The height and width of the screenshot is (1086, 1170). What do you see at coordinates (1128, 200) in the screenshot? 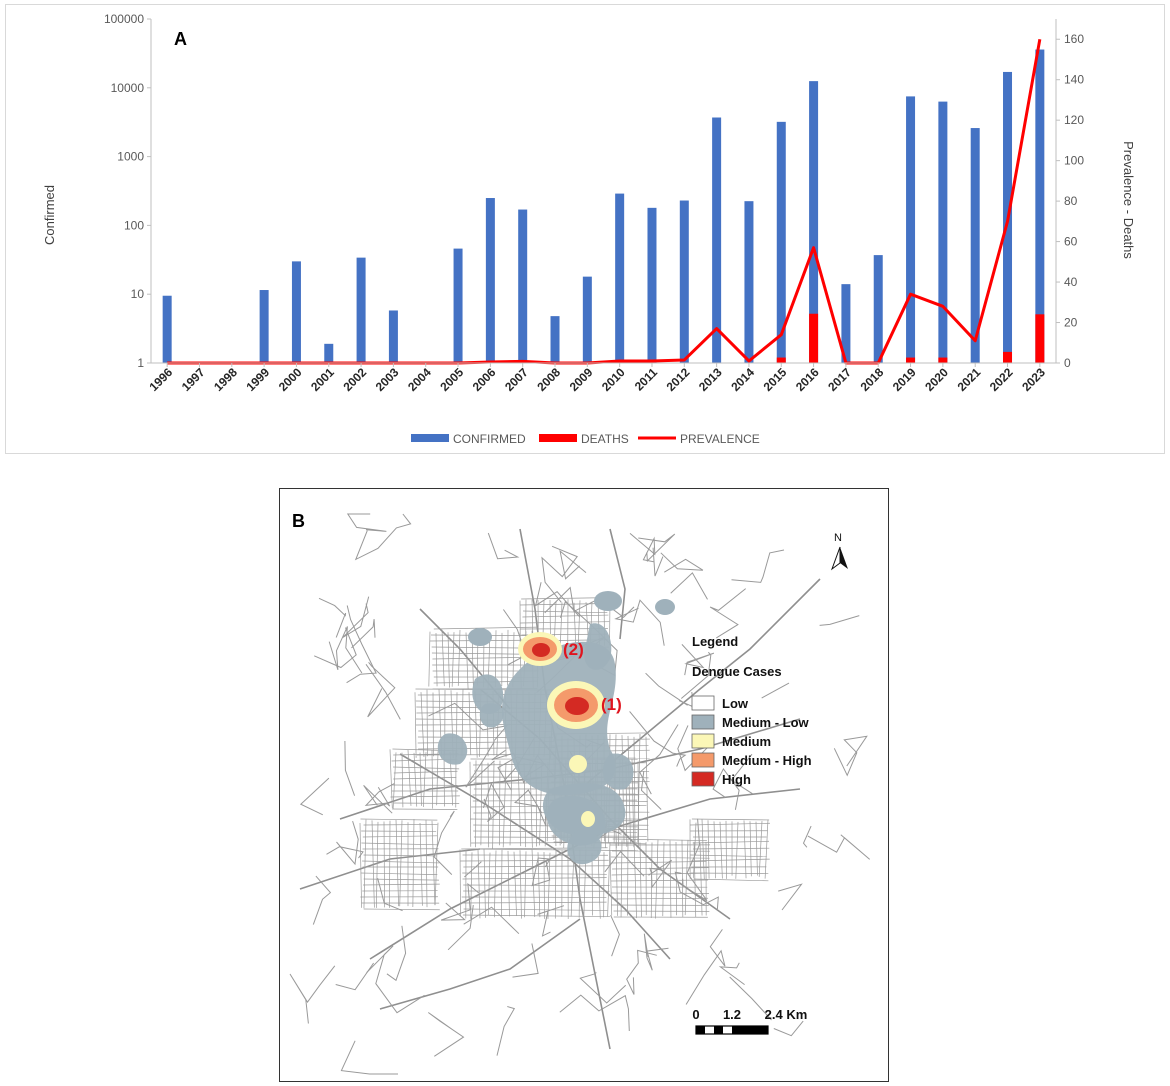
I see `y2-axis-label: Prevalence - Deaths` at bounding box center [1128, 200].